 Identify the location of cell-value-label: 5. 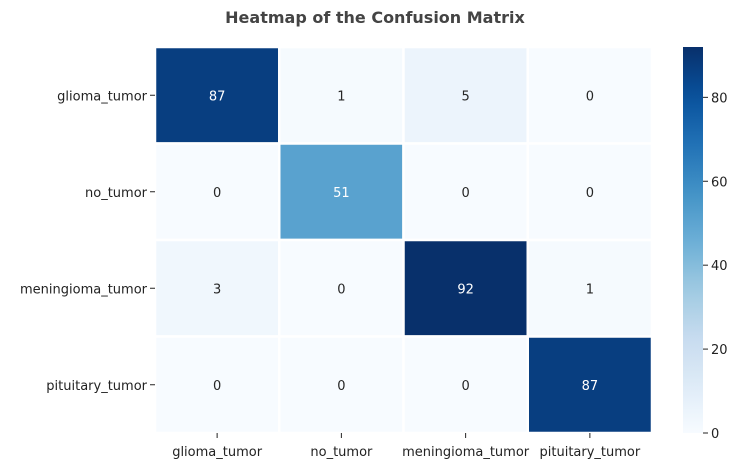
(465, 96).